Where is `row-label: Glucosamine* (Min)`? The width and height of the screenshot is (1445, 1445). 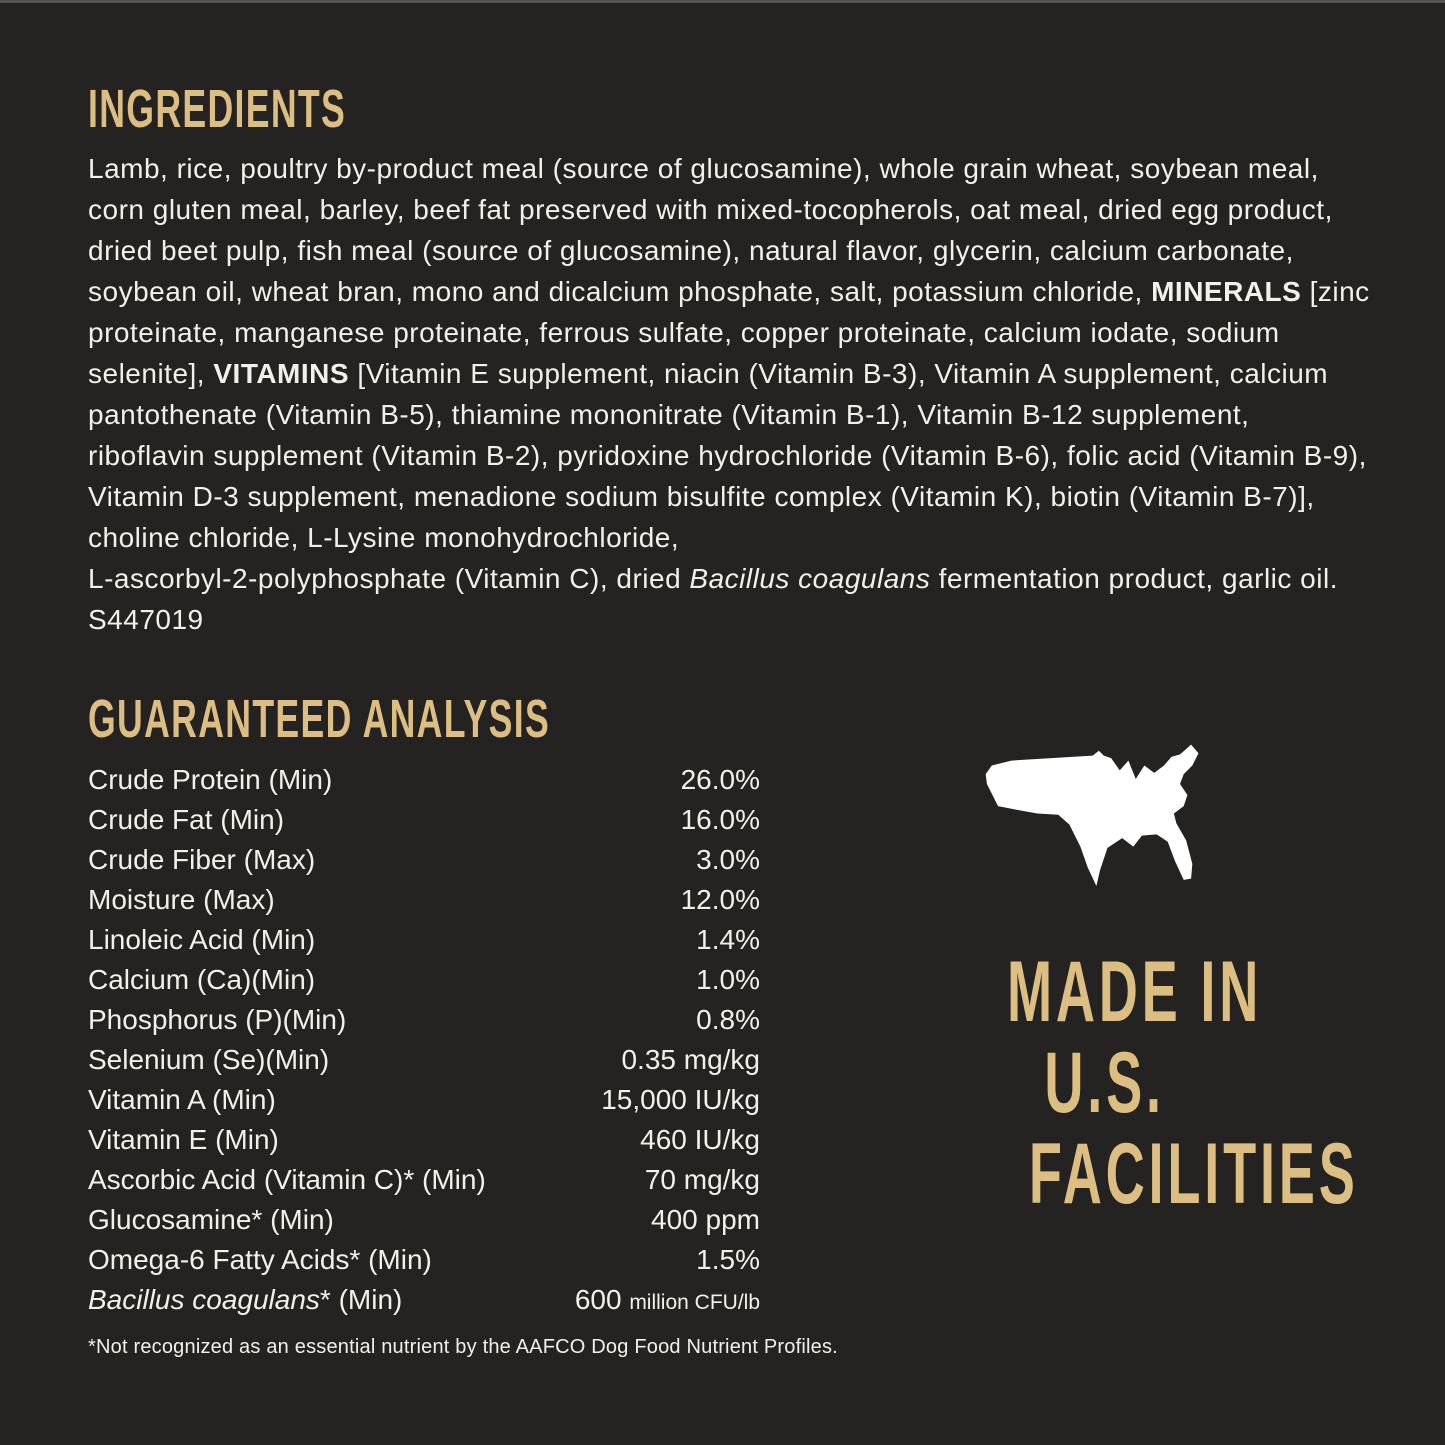
row-label: Glucosamine* (Min) is located at coordinates (211, 1219).